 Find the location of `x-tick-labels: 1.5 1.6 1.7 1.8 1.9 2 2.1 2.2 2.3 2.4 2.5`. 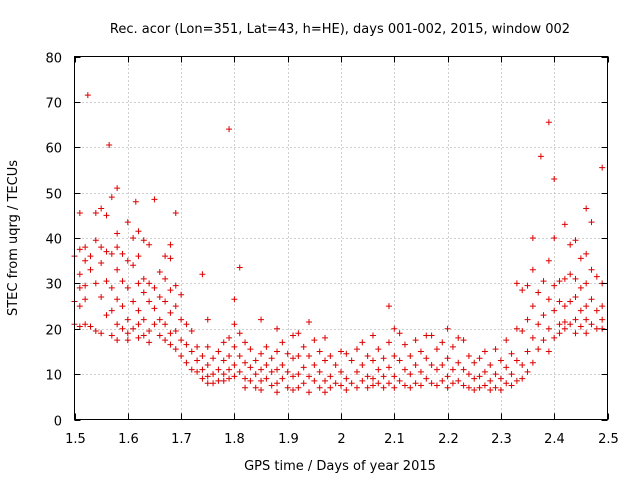

x-tick-labels: 1.5 1.6 1.7 1.8 1.9 2 2.1 2.2 2.3 2.4 2.5 is located at coordinates (342, 439).